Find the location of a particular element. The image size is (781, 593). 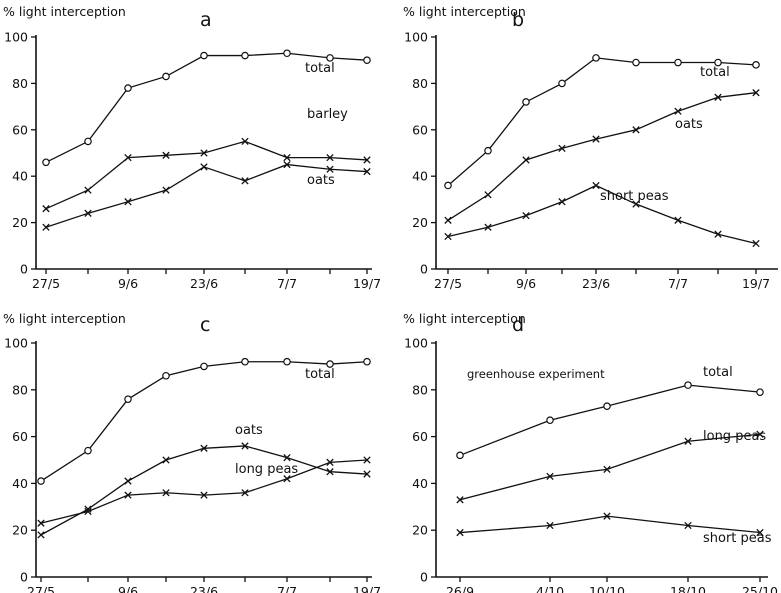

panel-letter: c is located at coordinates (205, 325).